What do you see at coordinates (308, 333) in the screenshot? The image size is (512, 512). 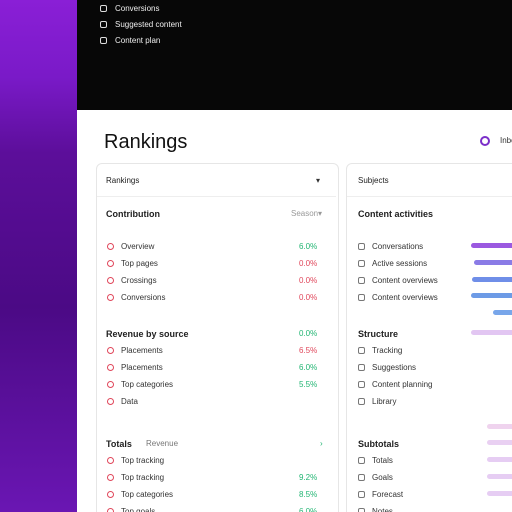 I see `section-aside: 0.0%` at bounding box center [308, 333].